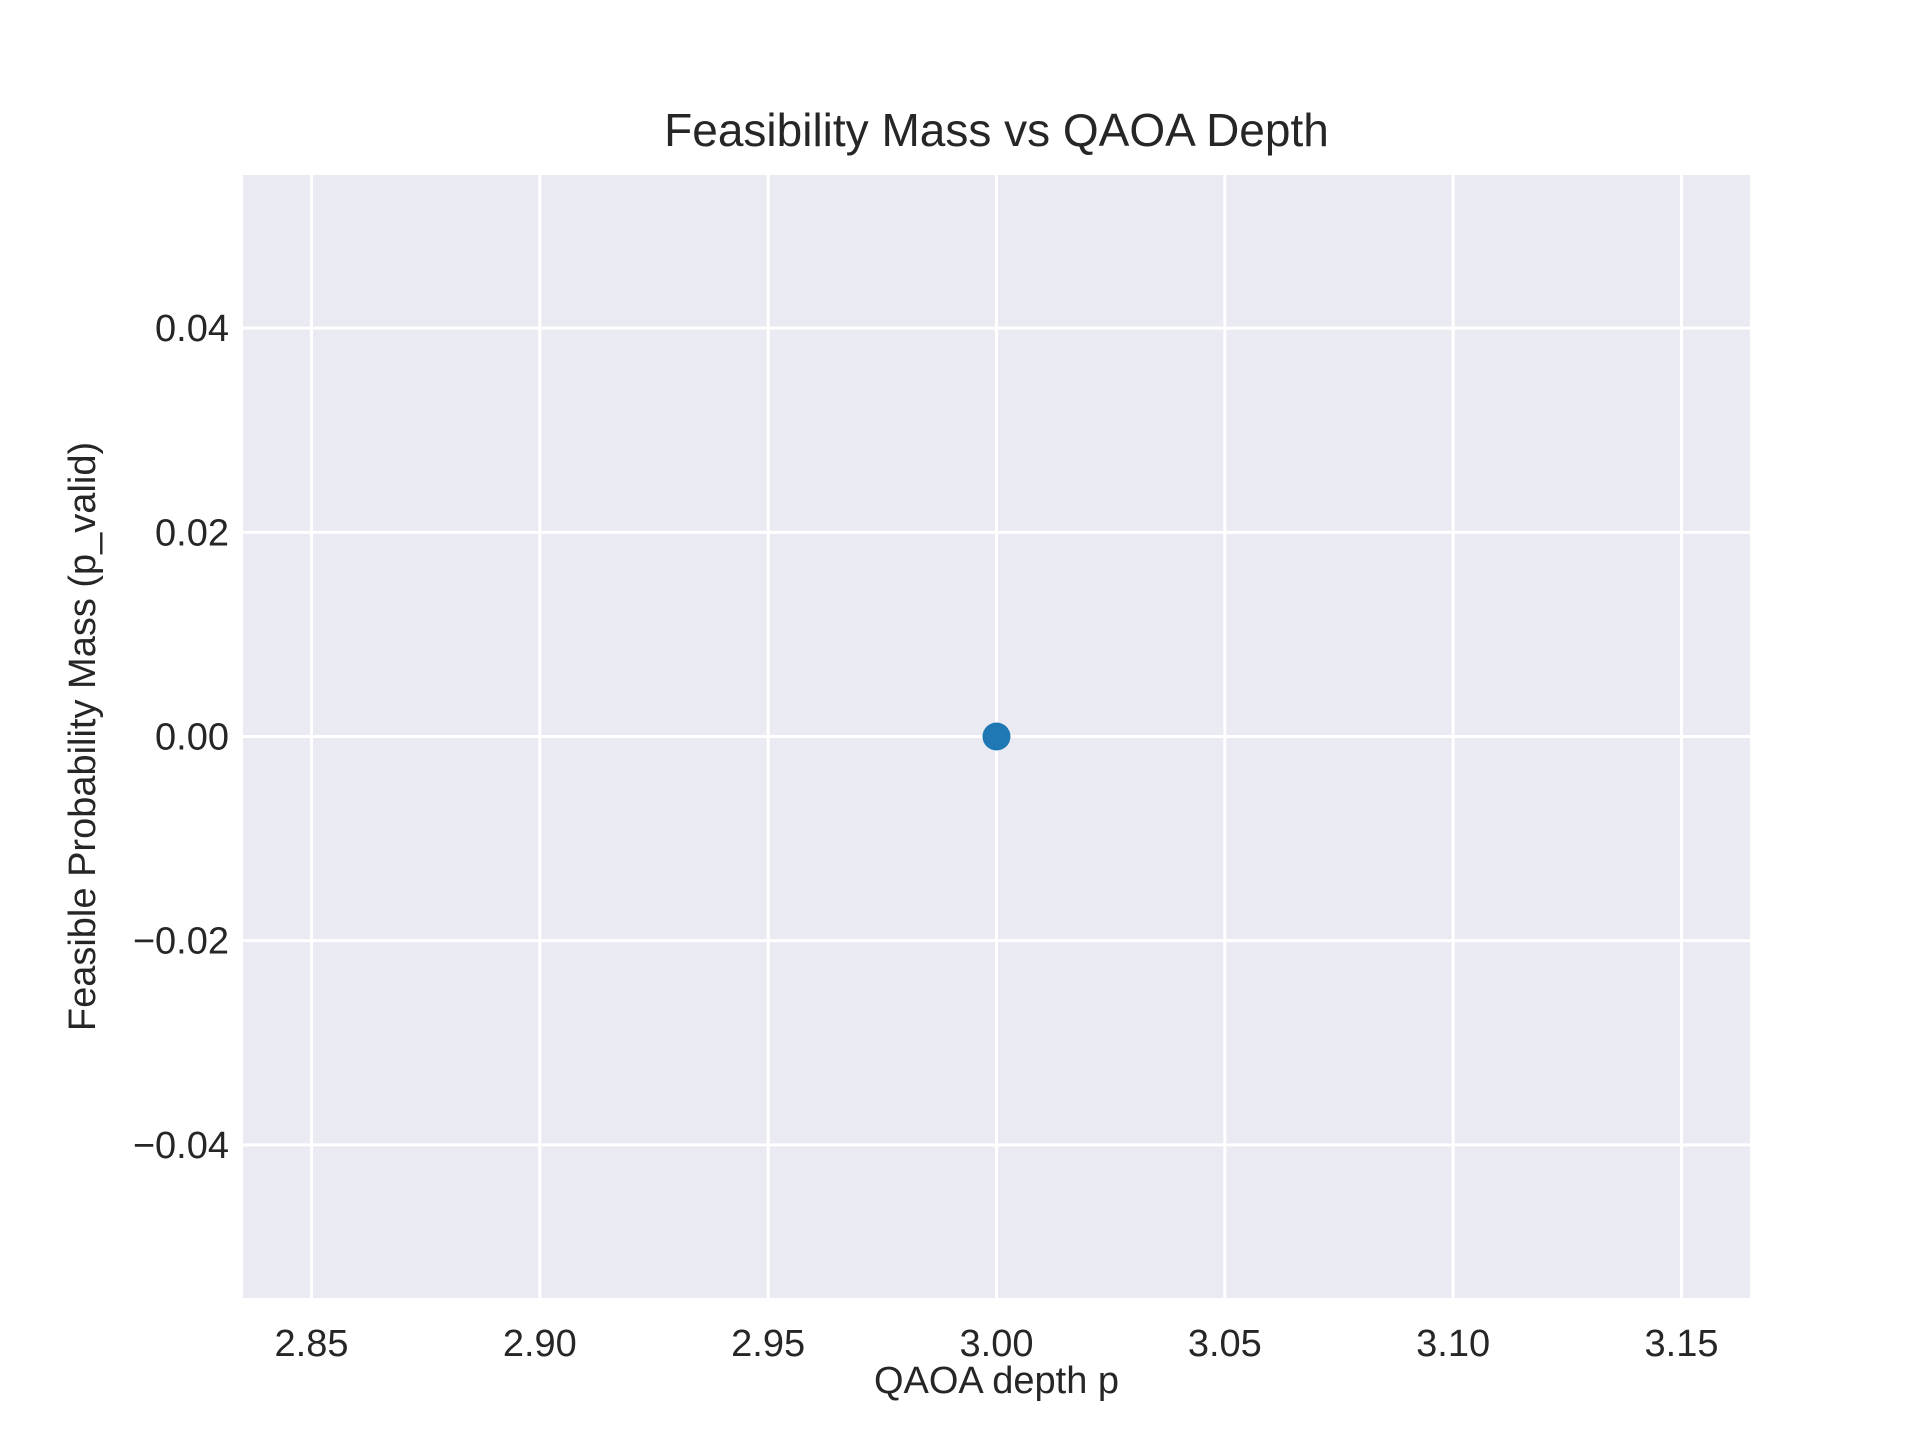 The width and height of the screenshot is (1920, 1445). What do you see at coordinates (1682, 1344) in the screenshot?
I see `x-tick-label: 3.15` at bounding box center [1682, 1344].